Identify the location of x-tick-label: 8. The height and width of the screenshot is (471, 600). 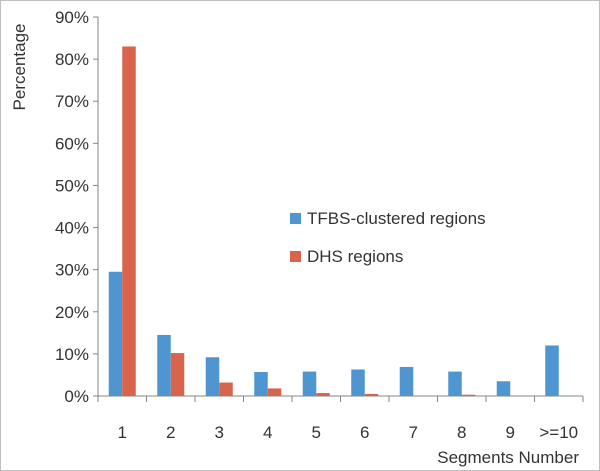
(461, 432).